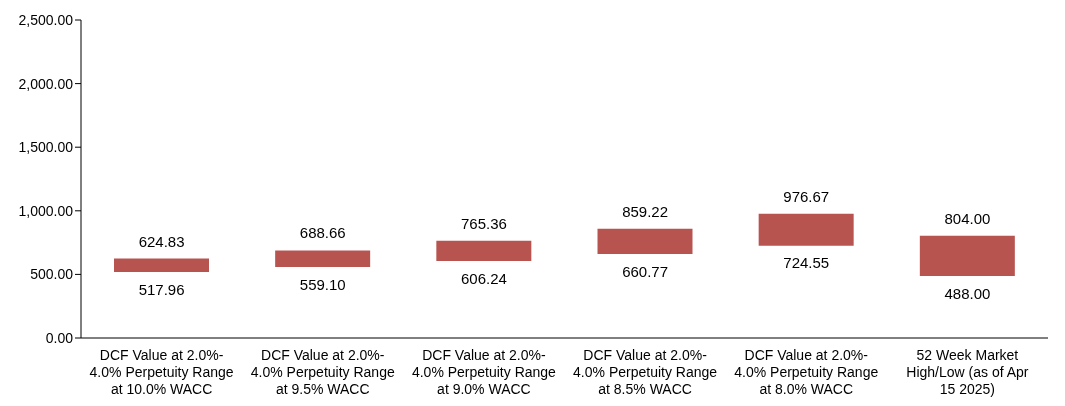  What do you see at coordinates (46, 19) in the screenshot?
I see `y-tick-label: 2,500.00` at bounding box center [46, 19].